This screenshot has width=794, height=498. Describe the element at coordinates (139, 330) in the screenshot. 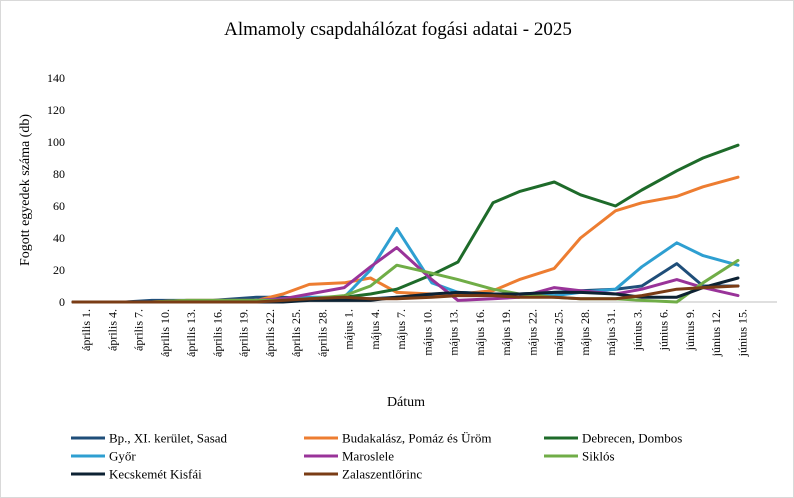

I see `x-tick-label: április 7.` at that location.